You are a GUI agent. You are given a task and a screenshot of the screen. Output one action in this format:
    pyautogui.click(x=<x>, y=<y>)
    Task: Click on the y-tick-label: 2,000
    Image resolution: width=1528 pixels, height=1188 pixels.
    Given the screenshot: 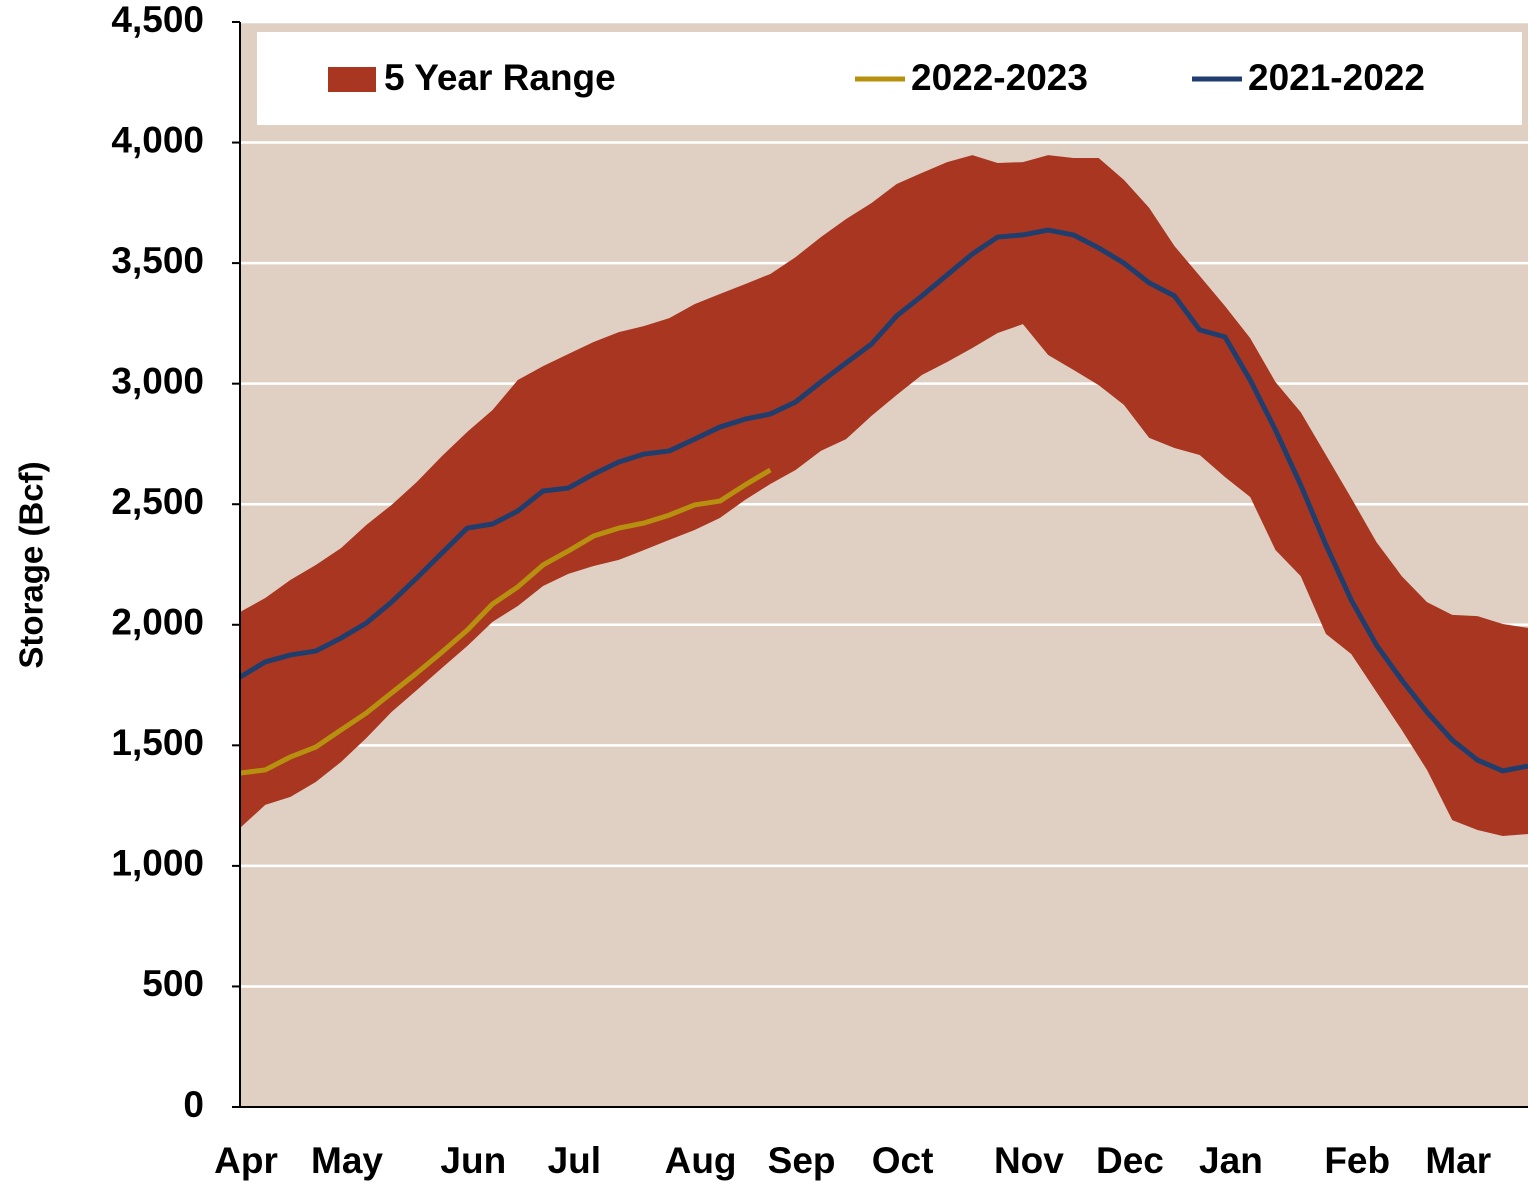 What is the action you would take?
    pyautogui.click(x=157, y=622)
    